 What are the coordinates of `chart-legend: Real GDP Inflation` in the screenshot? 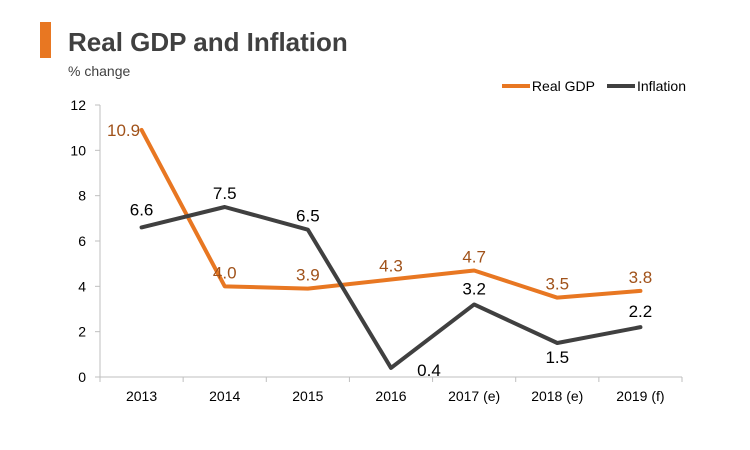 It's located at (593, 86).